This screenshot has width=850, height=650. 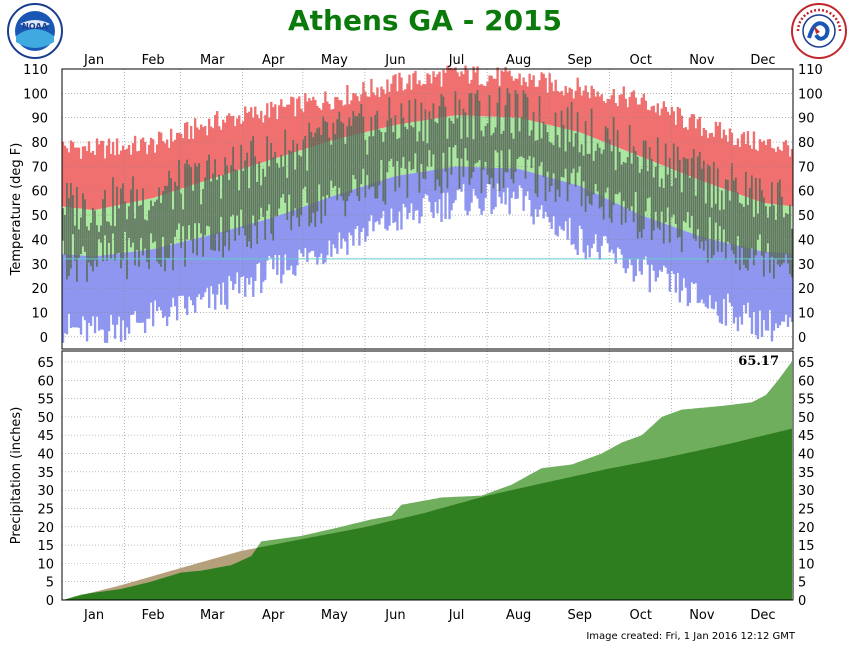 I want to click on precipitation-tick-left: 40, so click(x=45, y=455).